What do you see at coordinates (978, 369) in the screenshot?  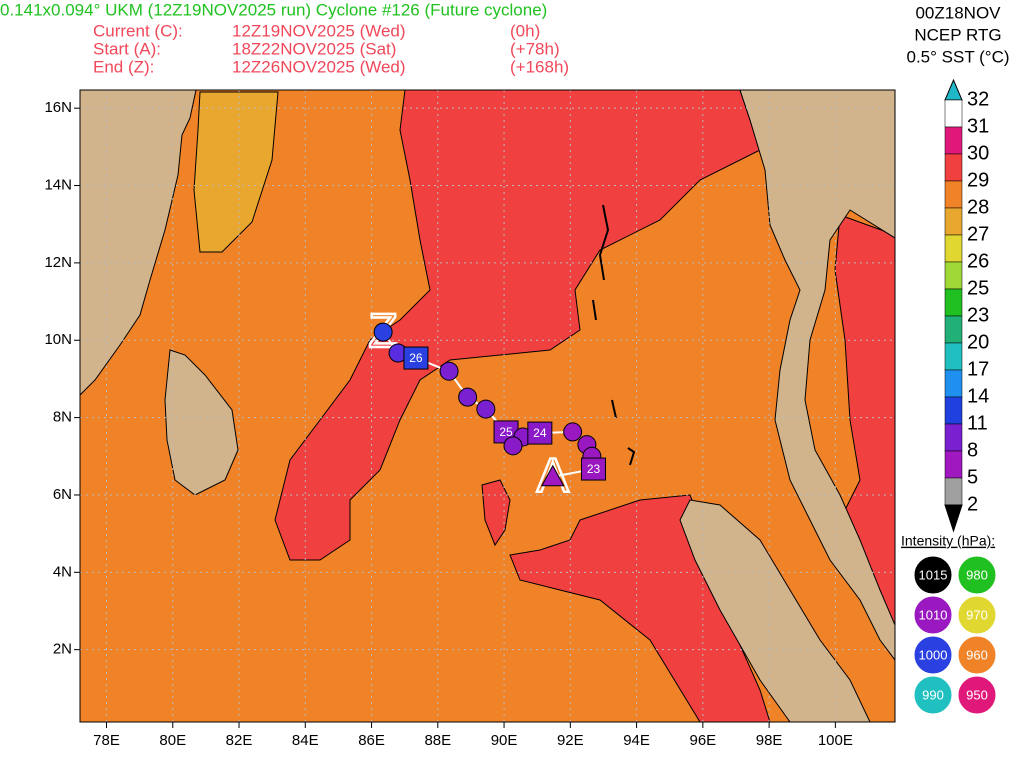 I see `colorbar-label: 17` at bounding box center [978, 369].